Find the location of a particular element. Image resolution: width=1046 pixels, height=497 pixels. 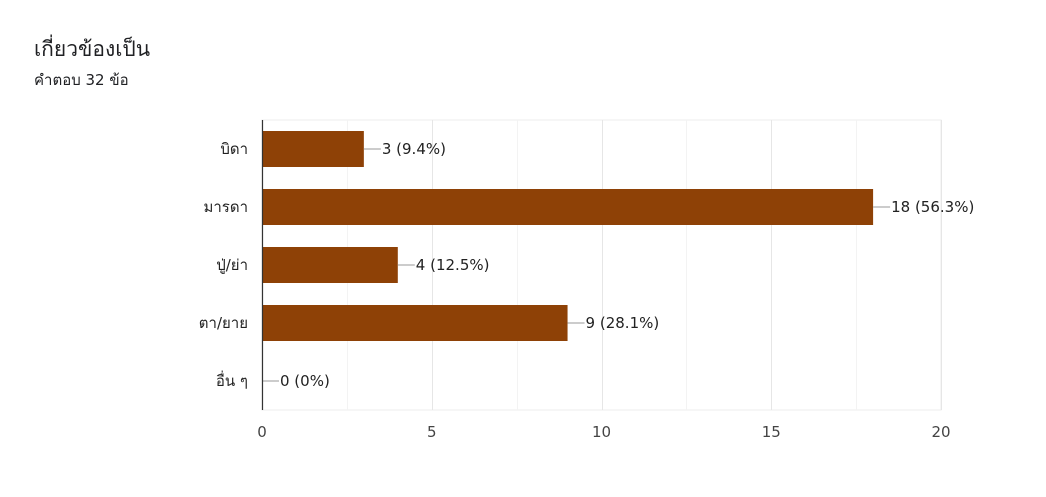

category-label: ตา/ยาย is located at coordinates (223, 323).